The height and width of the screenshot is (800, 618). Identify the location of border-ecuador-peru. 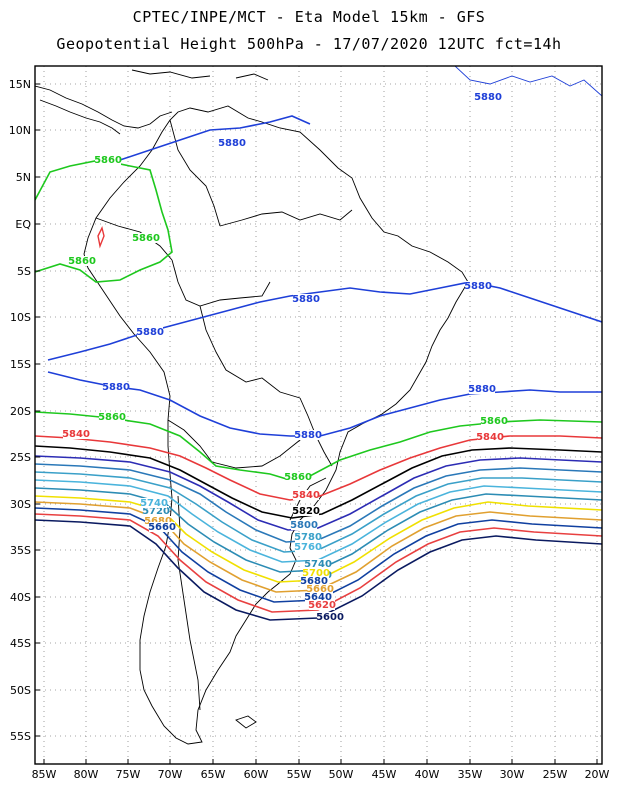
(134, 239).